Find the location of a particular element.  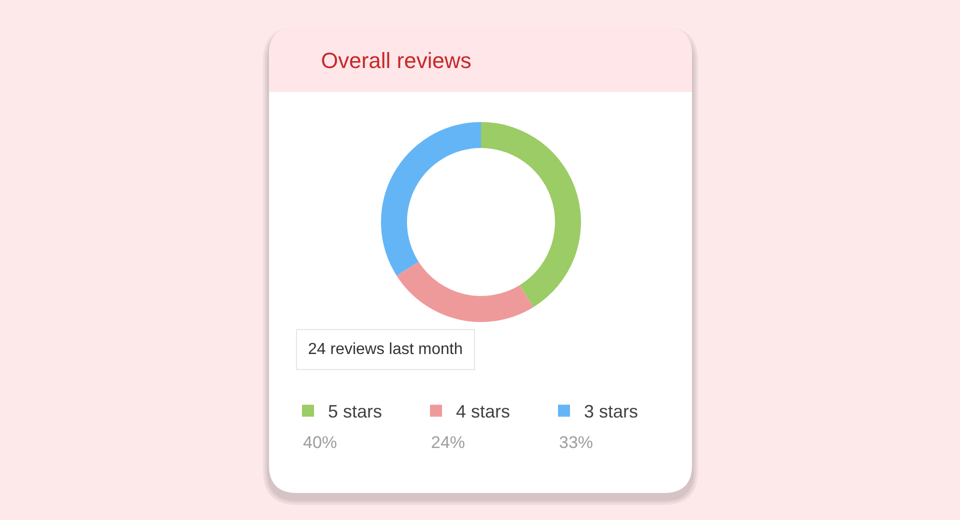

legend-label: 4 stars is located at coordinates (483, 412).